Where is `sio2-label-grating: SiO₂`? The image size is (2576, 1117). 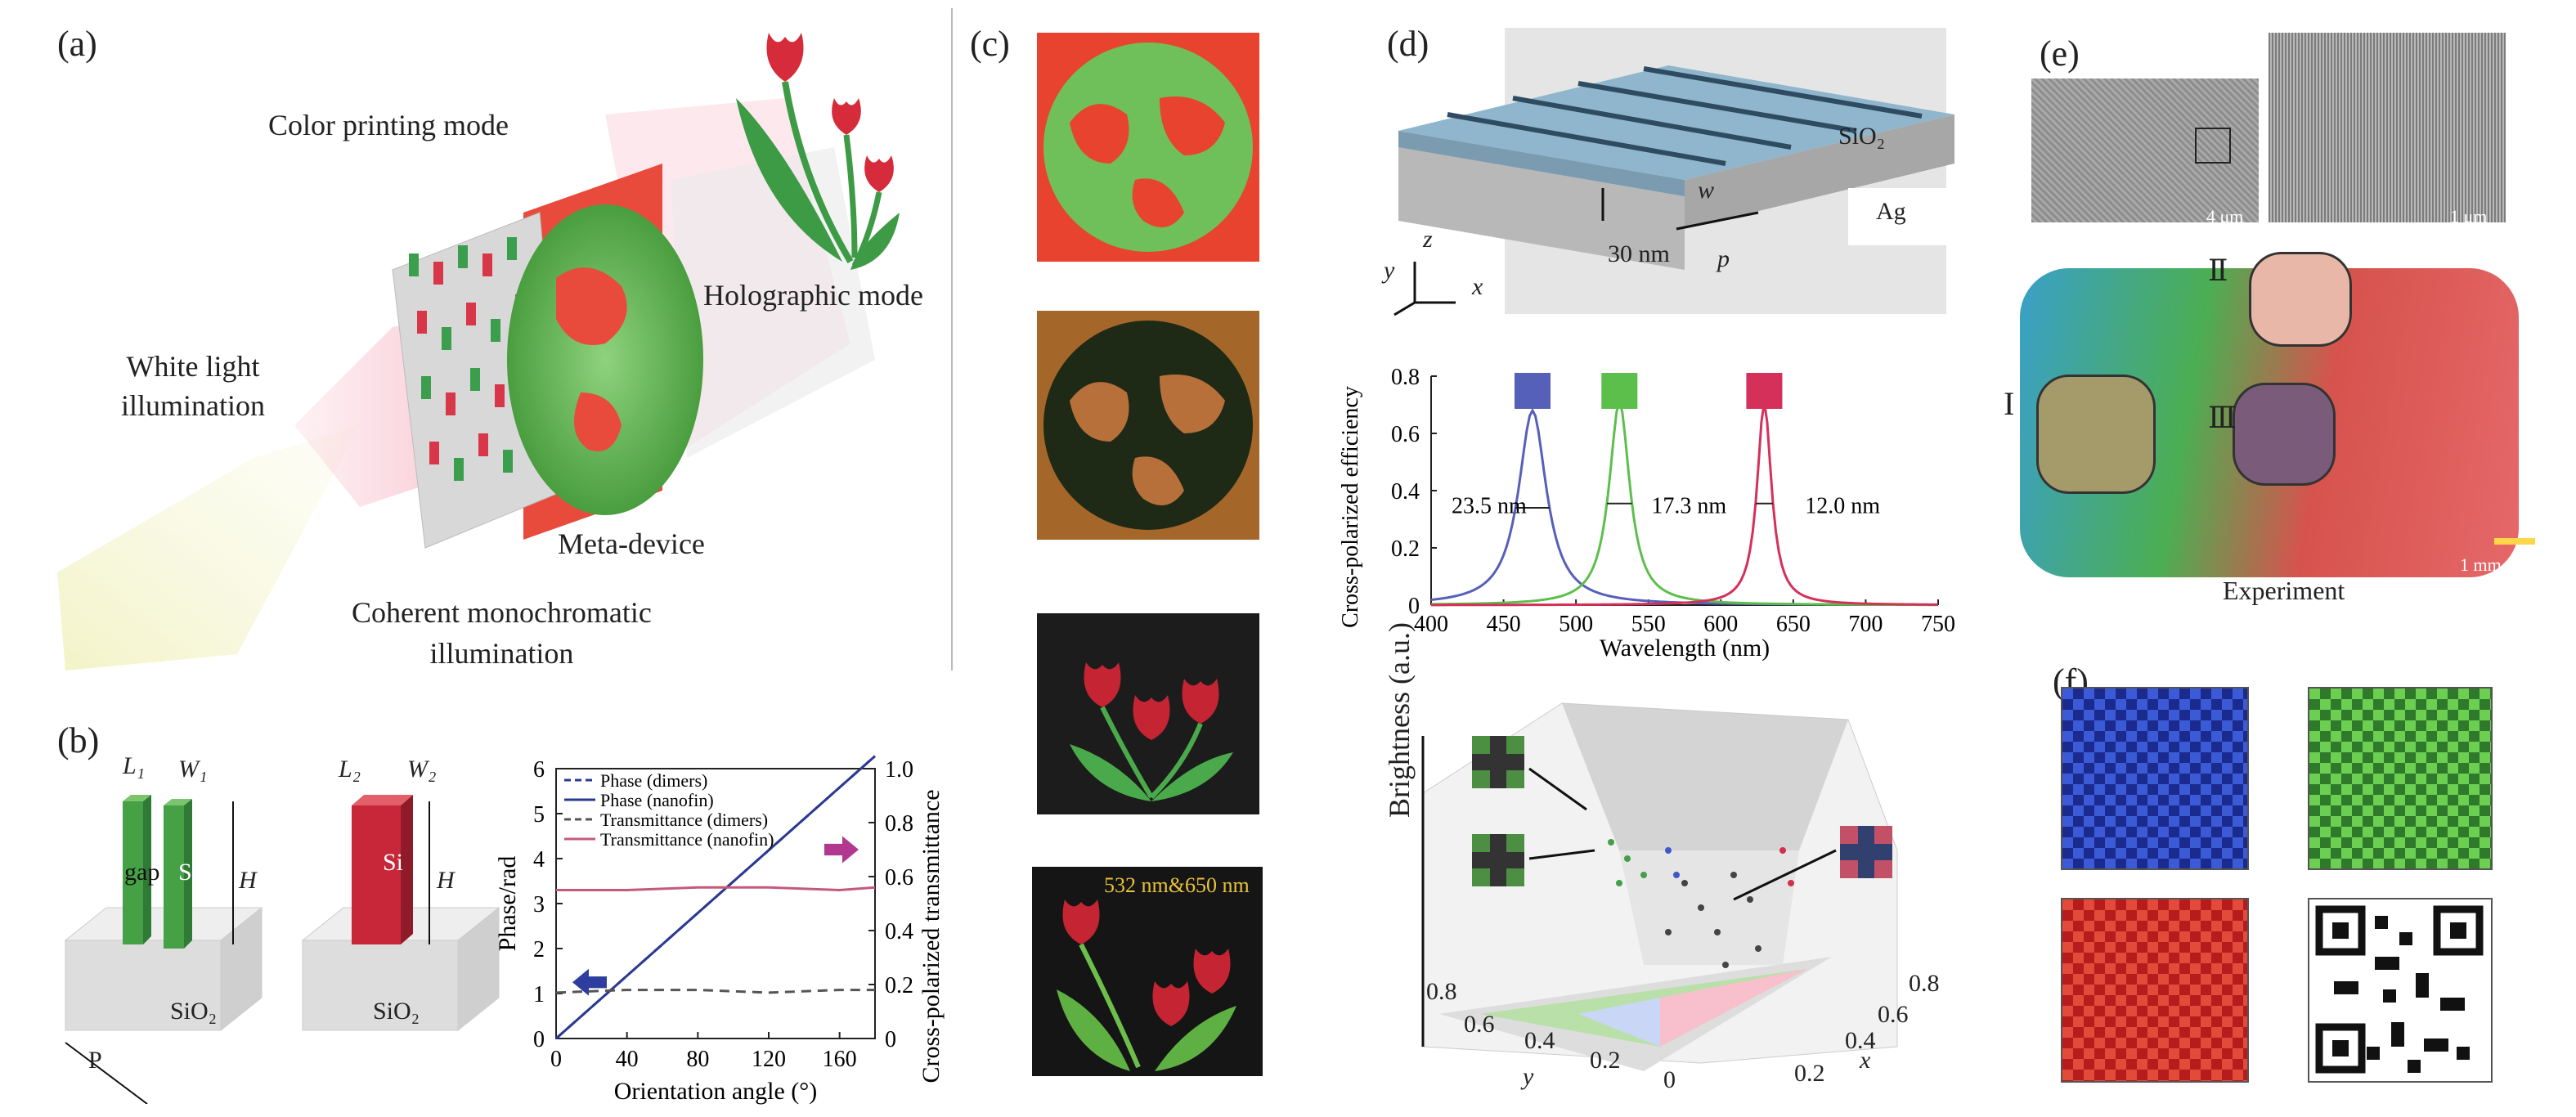
sio2-label-grating: SiO₂ is located at coordinates (1862, 137).